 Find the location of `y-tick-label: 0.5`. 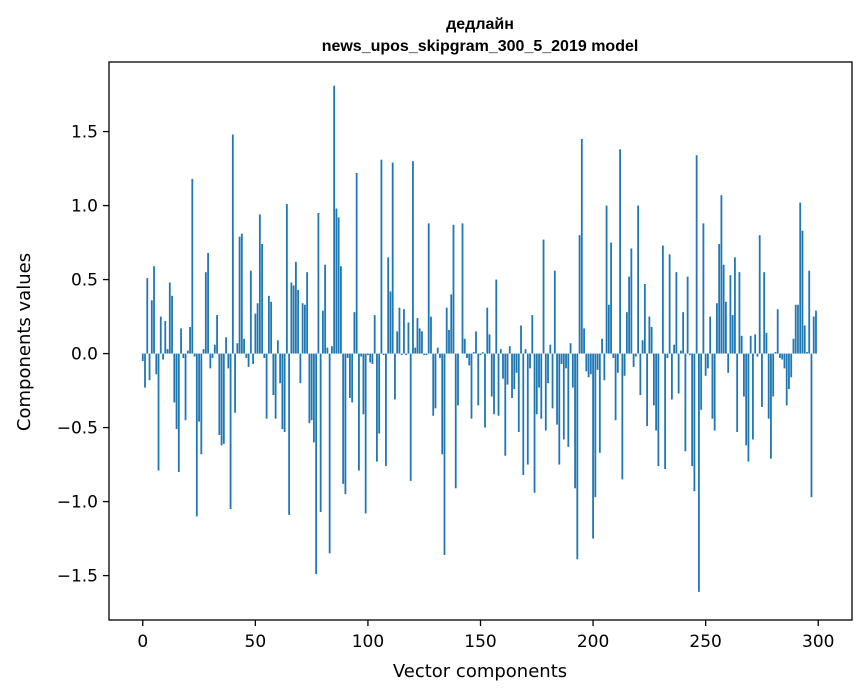

y-tick-label: 0.5 is located at coordinates (84, 281).